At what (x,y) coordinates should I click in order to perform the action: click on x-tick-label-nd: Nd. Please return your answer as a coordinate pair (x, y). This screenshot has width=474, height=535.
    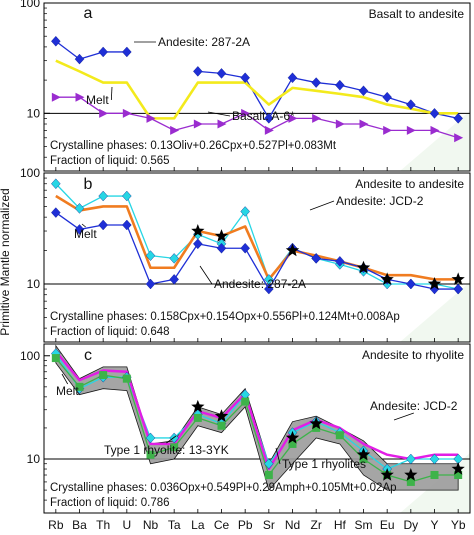
    Looking at the image, I should click on (292, 525).